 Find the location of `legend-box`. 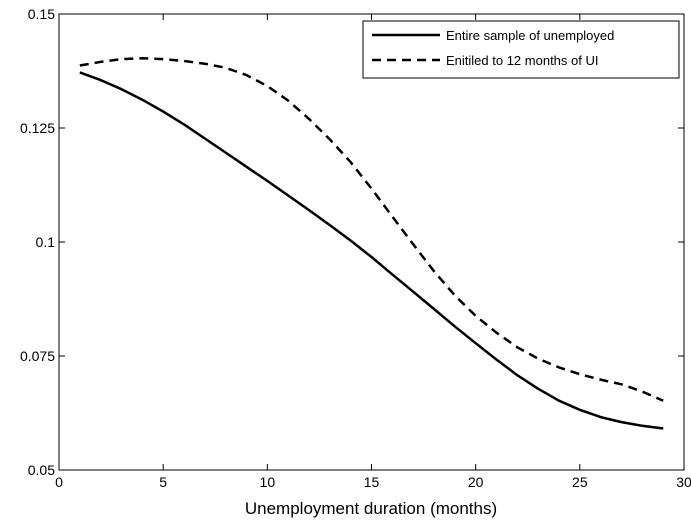

legend-box is located at coordinates (521, 49).